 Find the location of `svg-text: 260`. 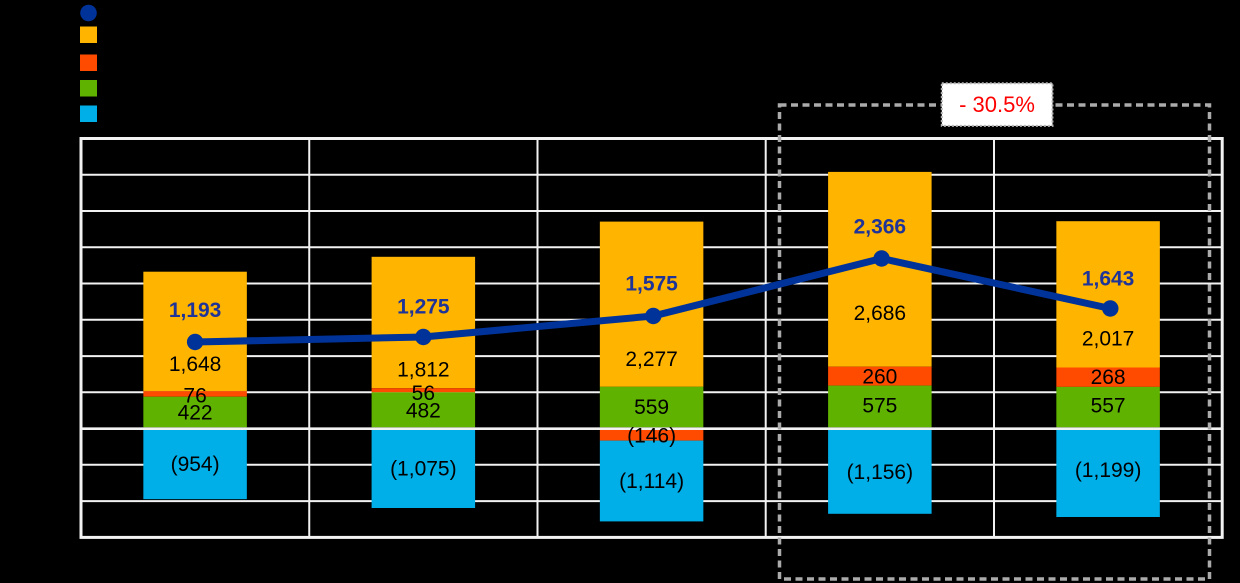

svg-text: 260 is located at coordinates (879, 376).